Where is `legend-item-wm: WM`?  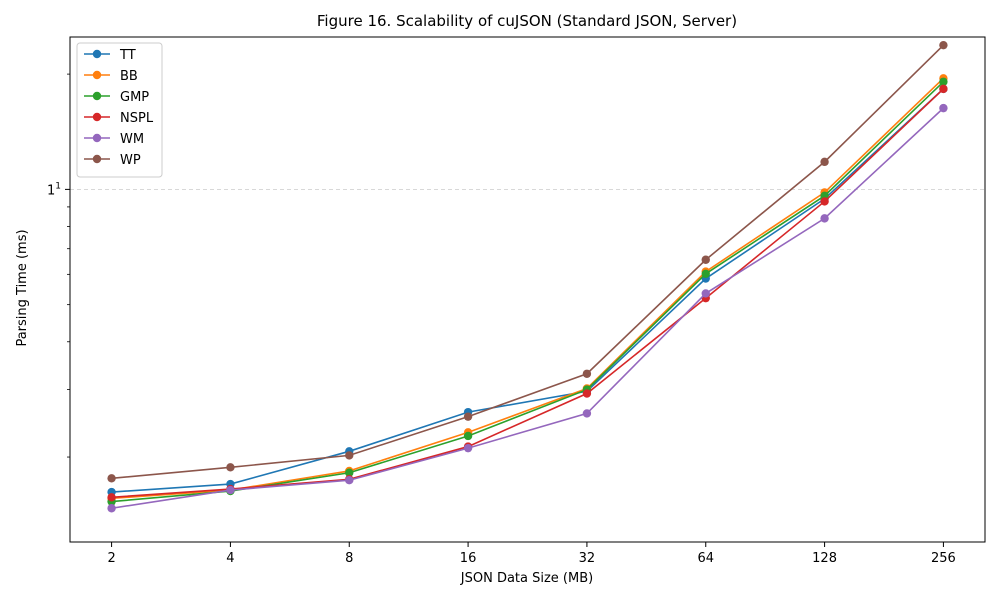 legend-item-wm: WM is located at coordinates (114, 139).